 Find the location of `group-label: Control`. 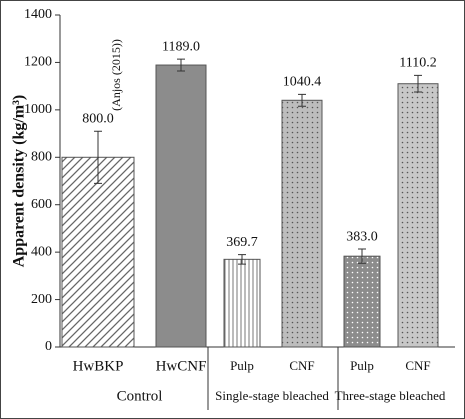

group-label: Control is located at coordinates (140, 396).